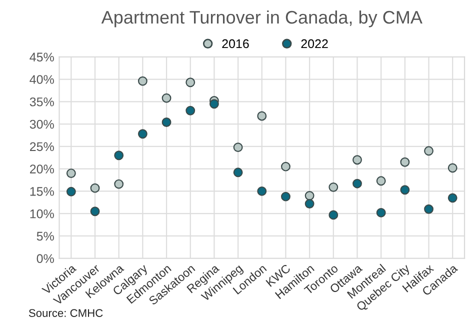 The height and width of the screenshot is (325, 474). I want to click on y-tick-label: 15%, so click(42, 191).